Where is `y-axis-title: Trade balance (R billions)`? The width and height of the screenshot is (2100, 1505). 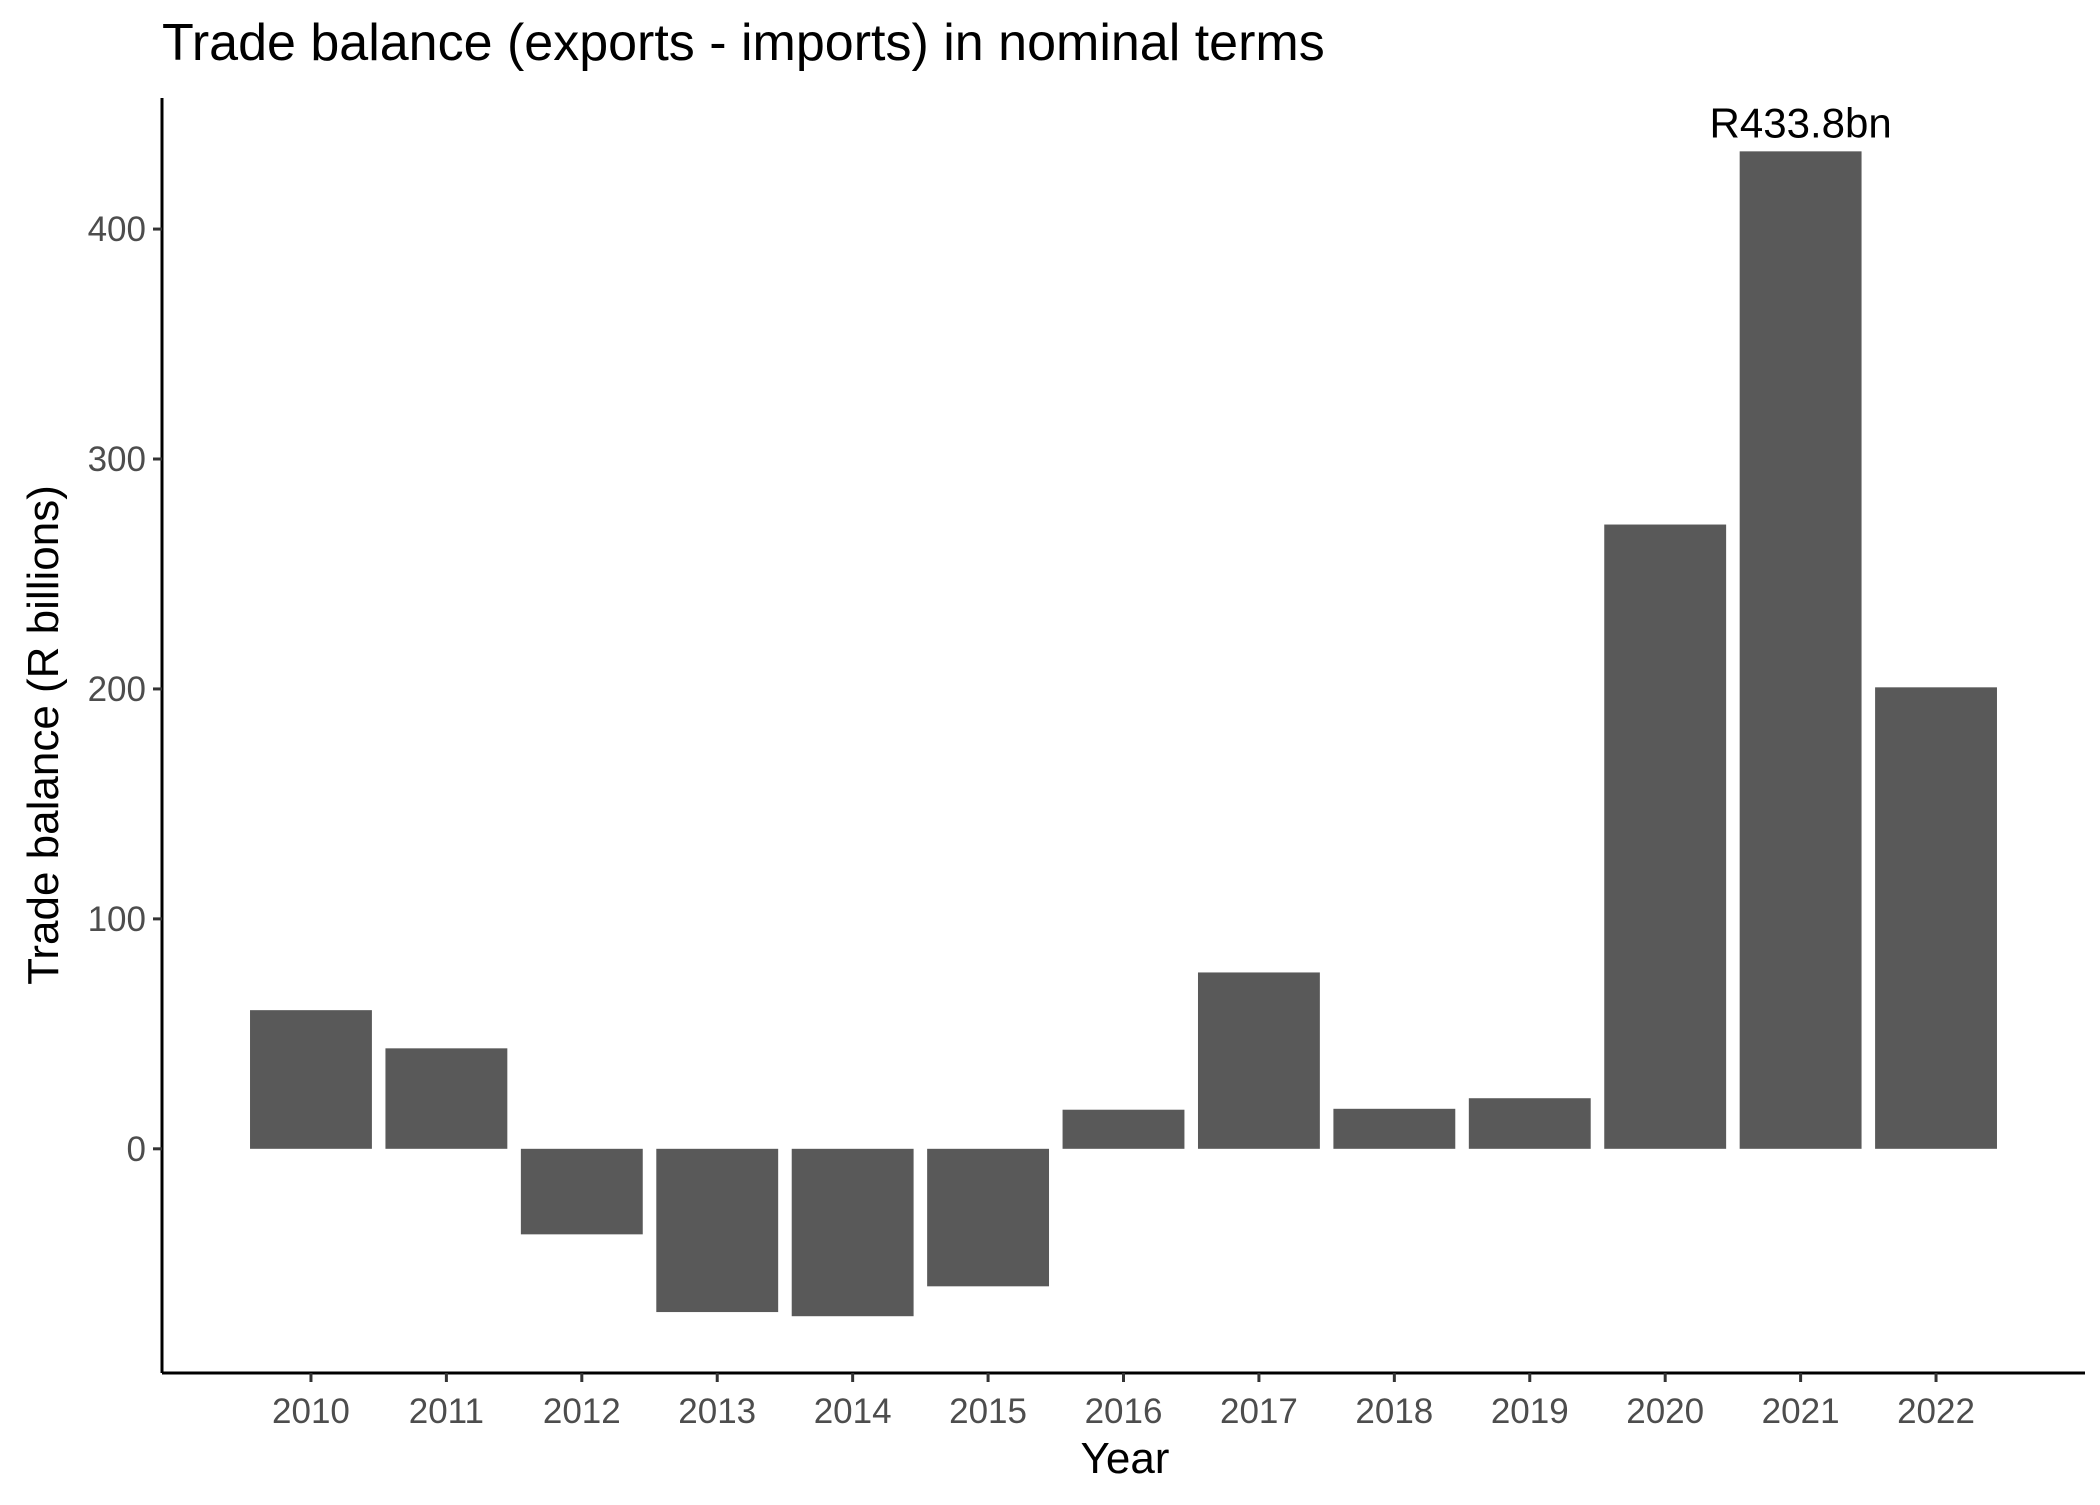 y-axis-title: Trade balance (R billions) is located at coordinates (43, 735).